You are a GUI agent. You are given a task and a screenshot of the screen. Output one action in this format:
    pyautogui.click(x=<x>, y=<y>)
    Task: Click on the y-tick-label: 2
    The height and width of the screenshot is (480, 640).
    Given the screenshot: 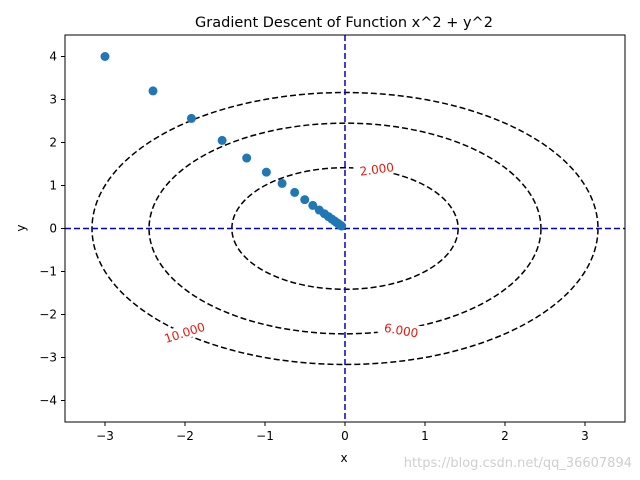 What is the action you would take?
    pyautogui.click(x=53, y=143)
    